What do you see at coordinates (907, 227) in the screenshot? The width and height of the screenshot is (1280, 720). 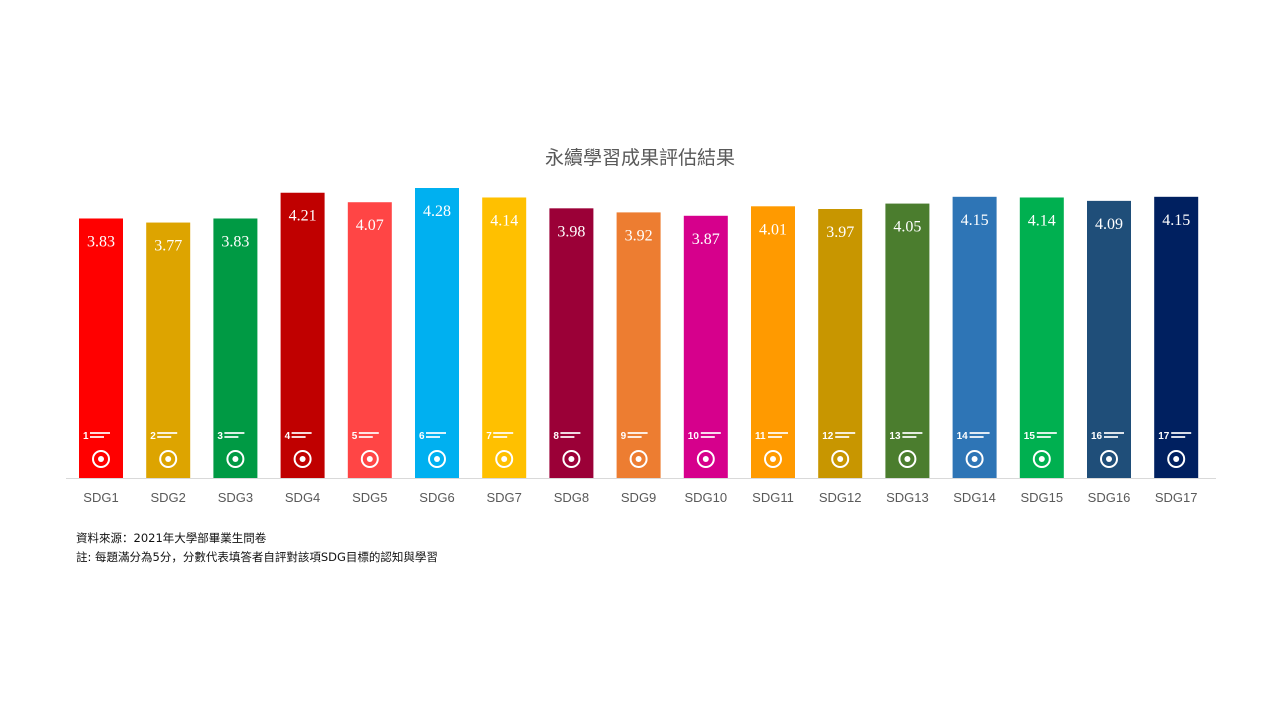 I see `data-label-sdg13: 4.05` at bounding box center [907, 227].